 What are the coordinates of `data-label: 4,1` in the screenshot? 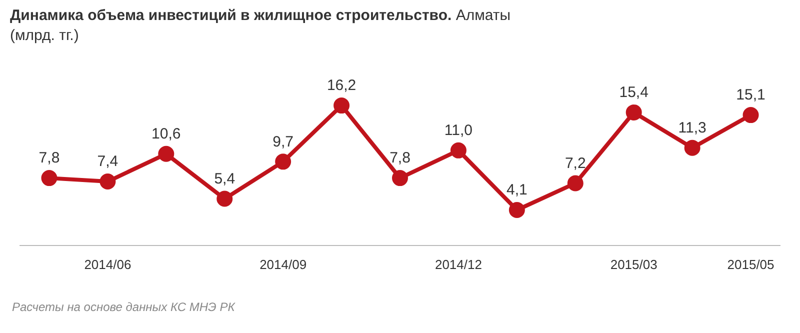 It's located at (517, 190).